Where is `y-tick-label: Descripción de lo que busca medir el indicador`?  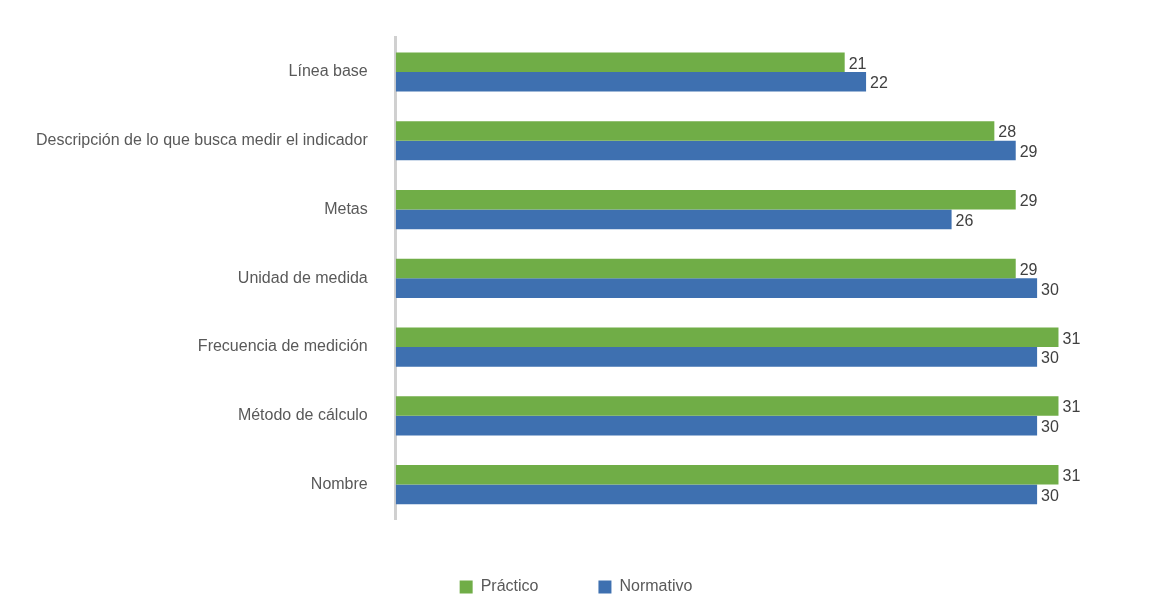 y-tick-label: Descripción de lo que busca medir el indicador is located at coordinates (202, 140).